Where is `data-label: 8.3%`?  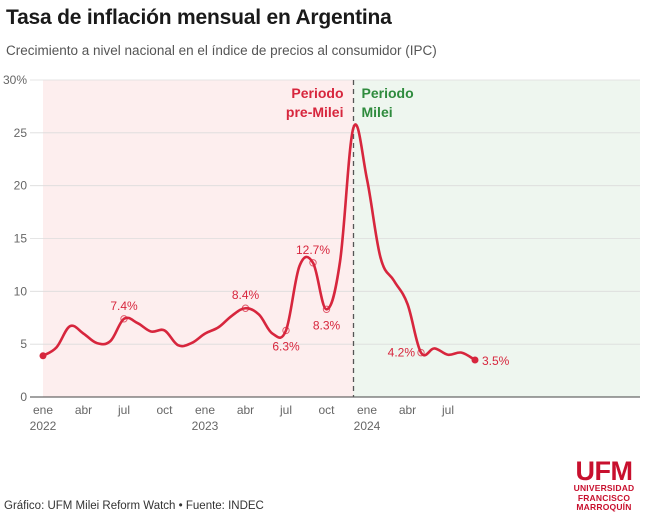 data-label: 8.3% is located at coordinates (327, 325).